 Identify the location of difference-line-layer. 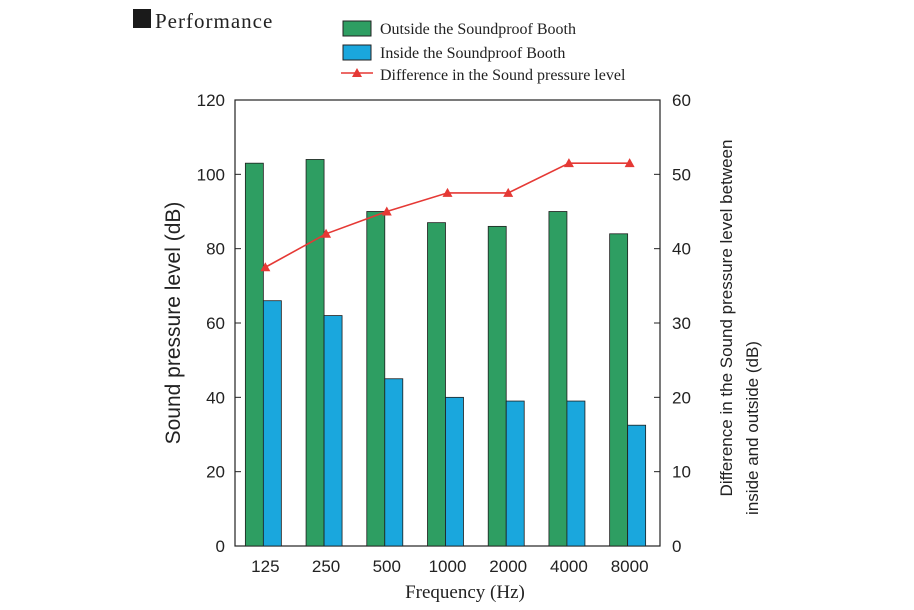
(447, 215).